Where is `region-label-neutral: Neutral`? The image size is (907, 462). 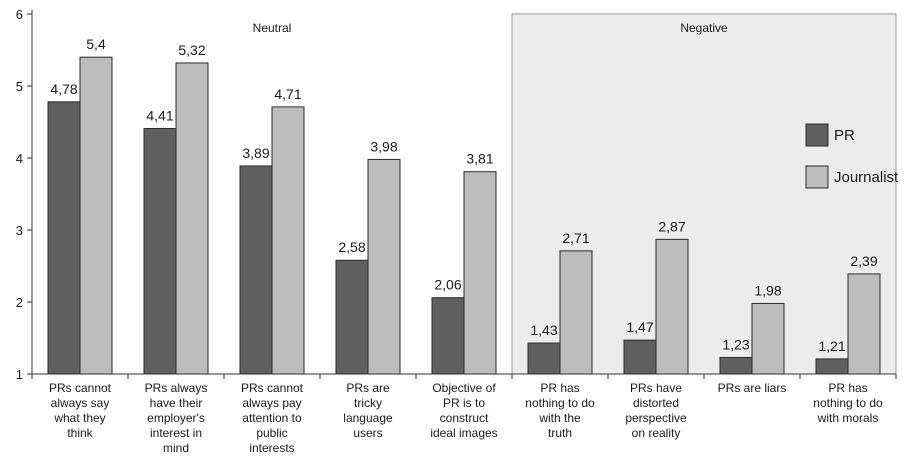
region-label-neutral: Neutral is located at coordinates (272, 28).